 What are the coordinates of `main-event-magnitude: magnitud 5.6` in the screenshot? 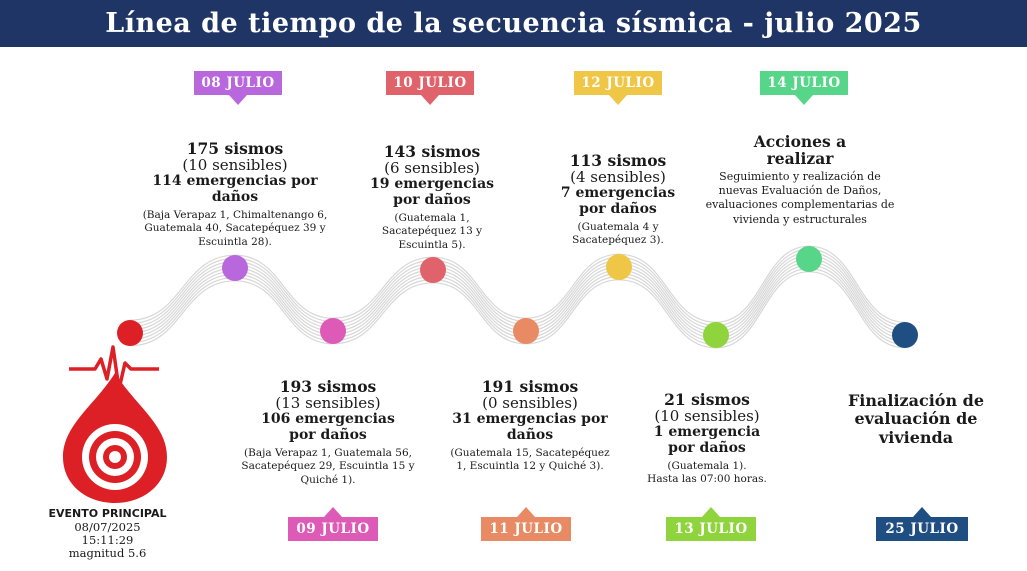 It's located at (107, 553).